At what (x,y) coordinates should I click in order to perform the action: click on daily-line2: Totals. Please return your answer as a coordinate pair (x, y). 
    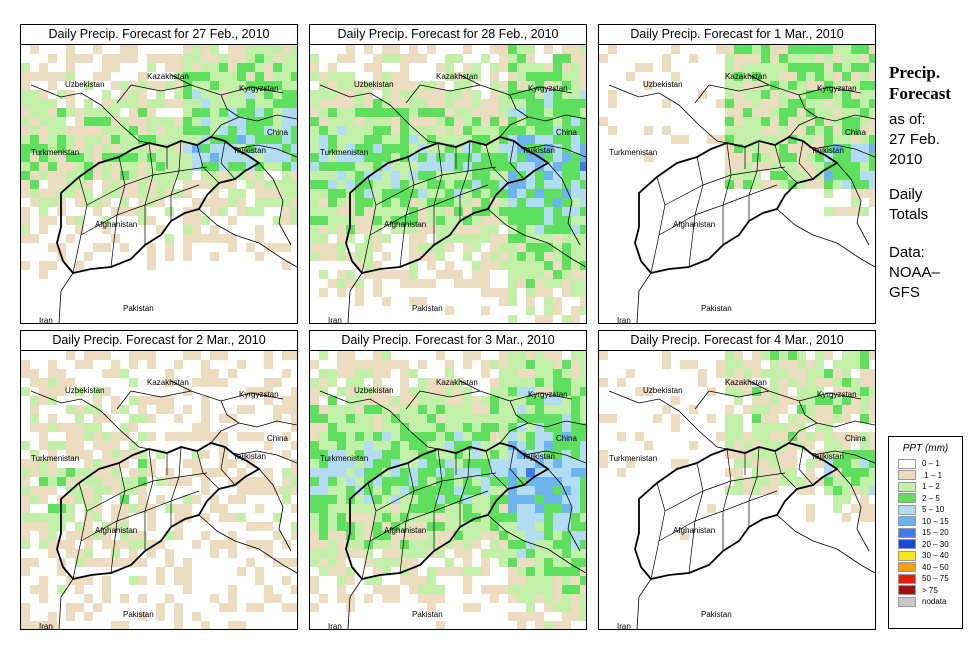
    Looking at the image, I should click on (909, 214).